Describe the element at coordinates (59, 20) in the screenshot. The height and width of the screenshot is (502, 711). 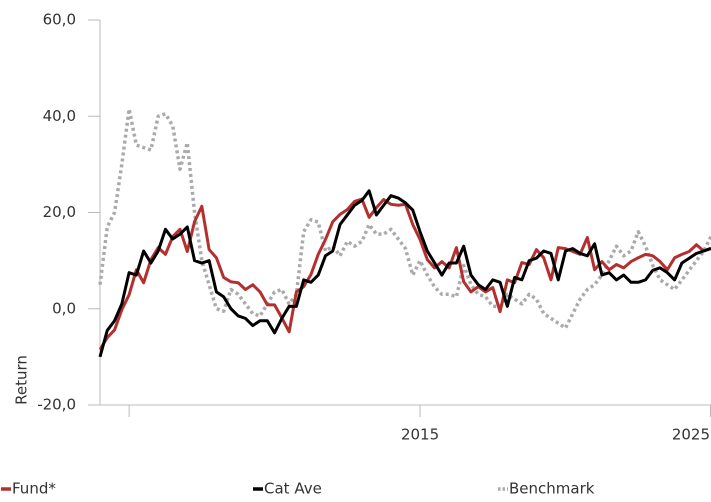
I see `y-tick-label: 60,0` at that location.